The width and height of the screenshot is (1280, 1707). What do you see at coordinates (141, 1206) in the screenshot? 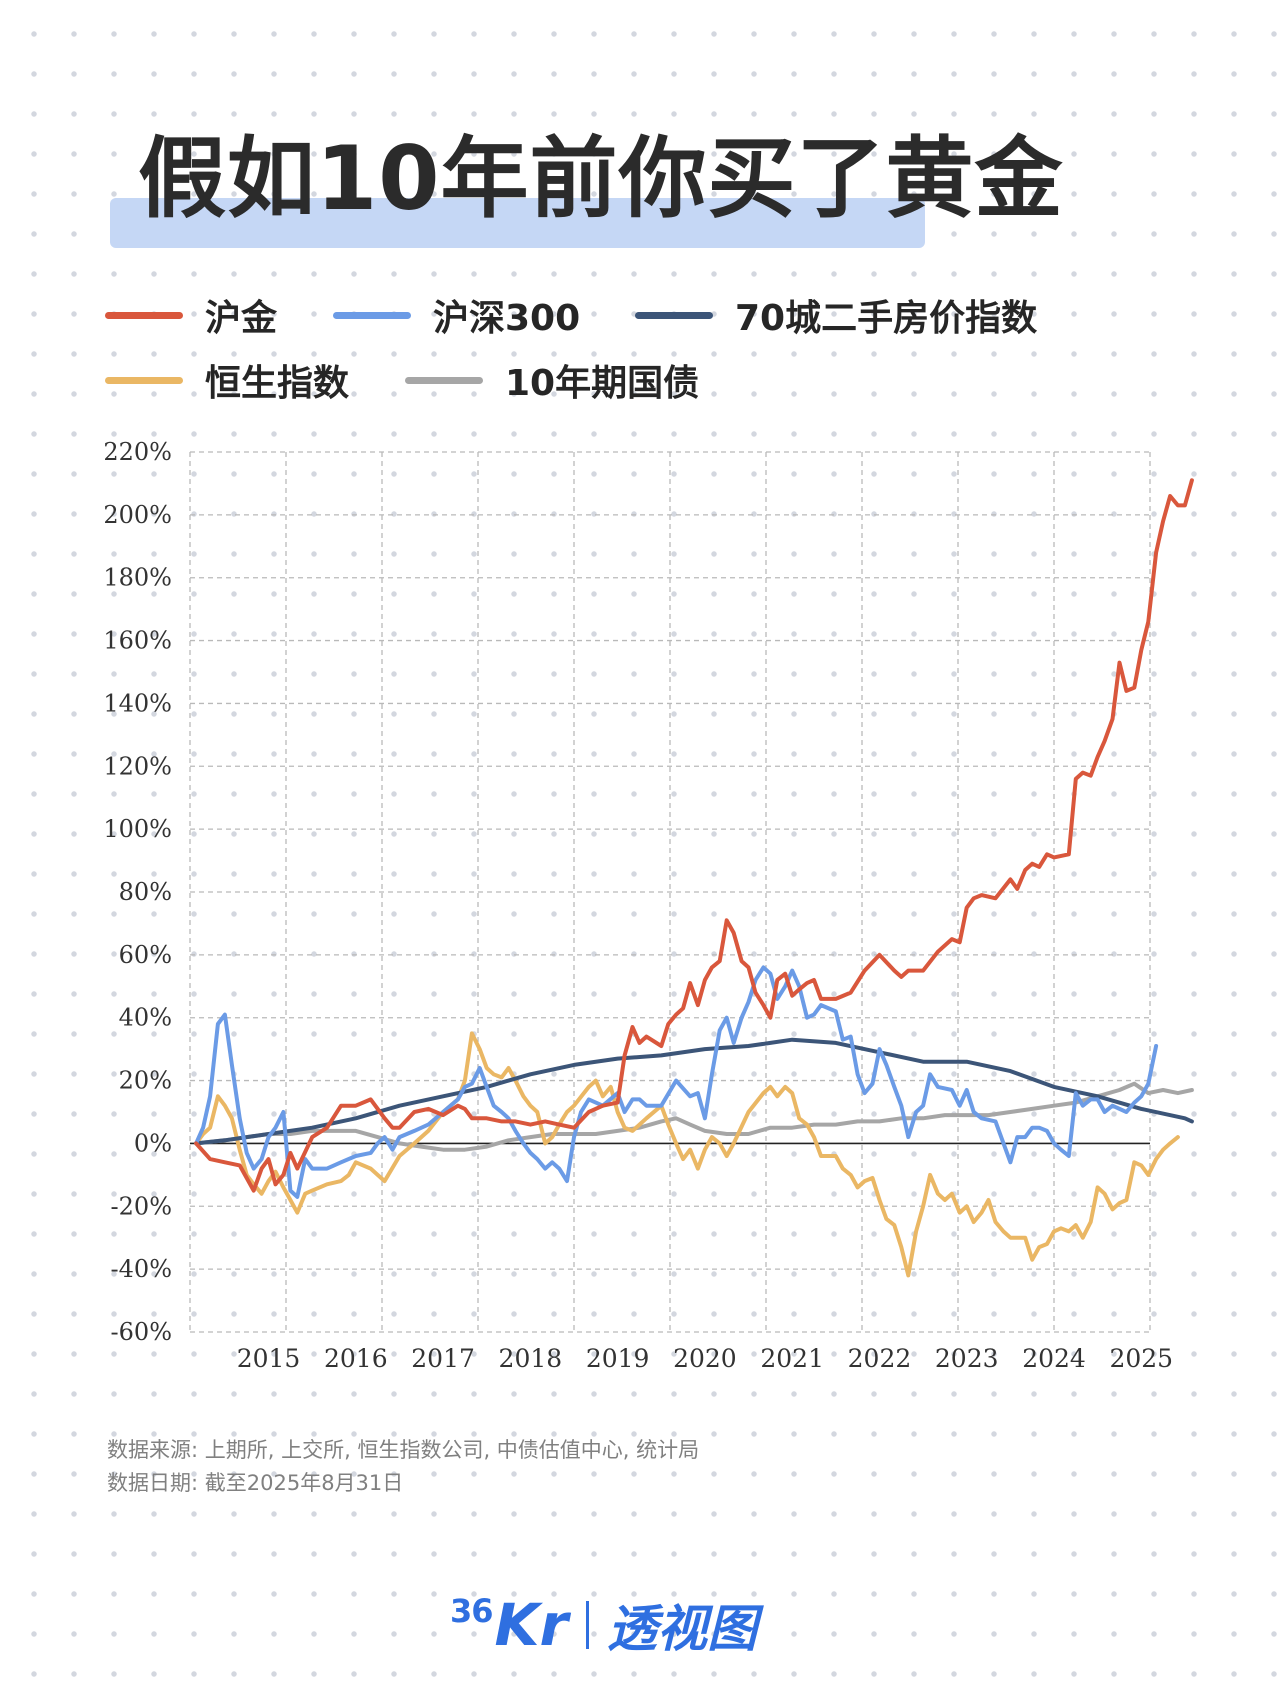
I see `y-tick-label: -20%` at bounding box center [141, 1206].